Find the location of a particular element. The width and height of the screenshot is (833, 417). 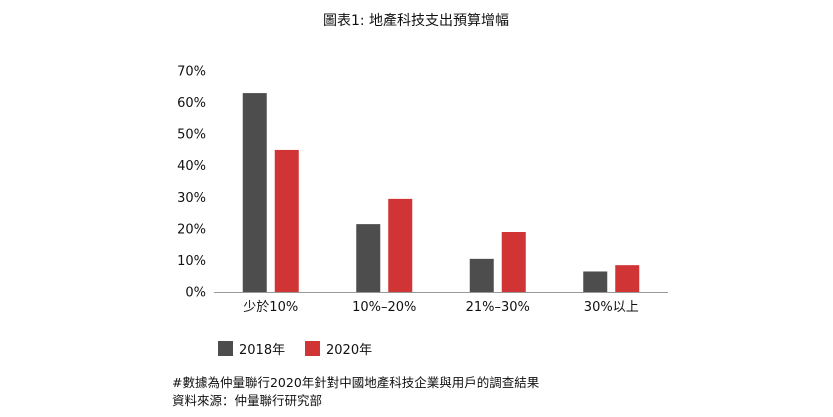

y-tick-label: 40% is located at coordinates (191, 166).